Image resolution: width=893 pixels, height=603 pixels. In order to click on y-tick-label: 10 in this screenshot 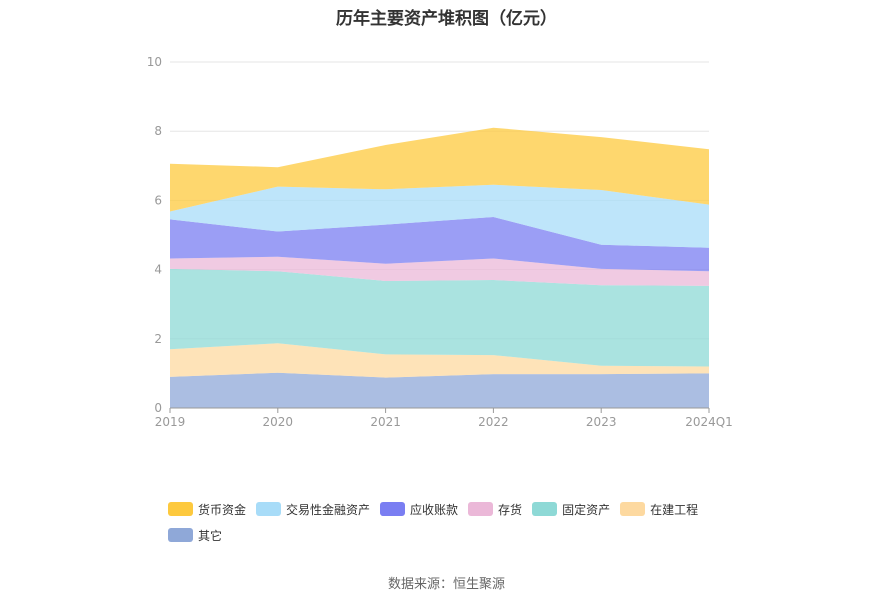, I will do `click(154, 62)`.